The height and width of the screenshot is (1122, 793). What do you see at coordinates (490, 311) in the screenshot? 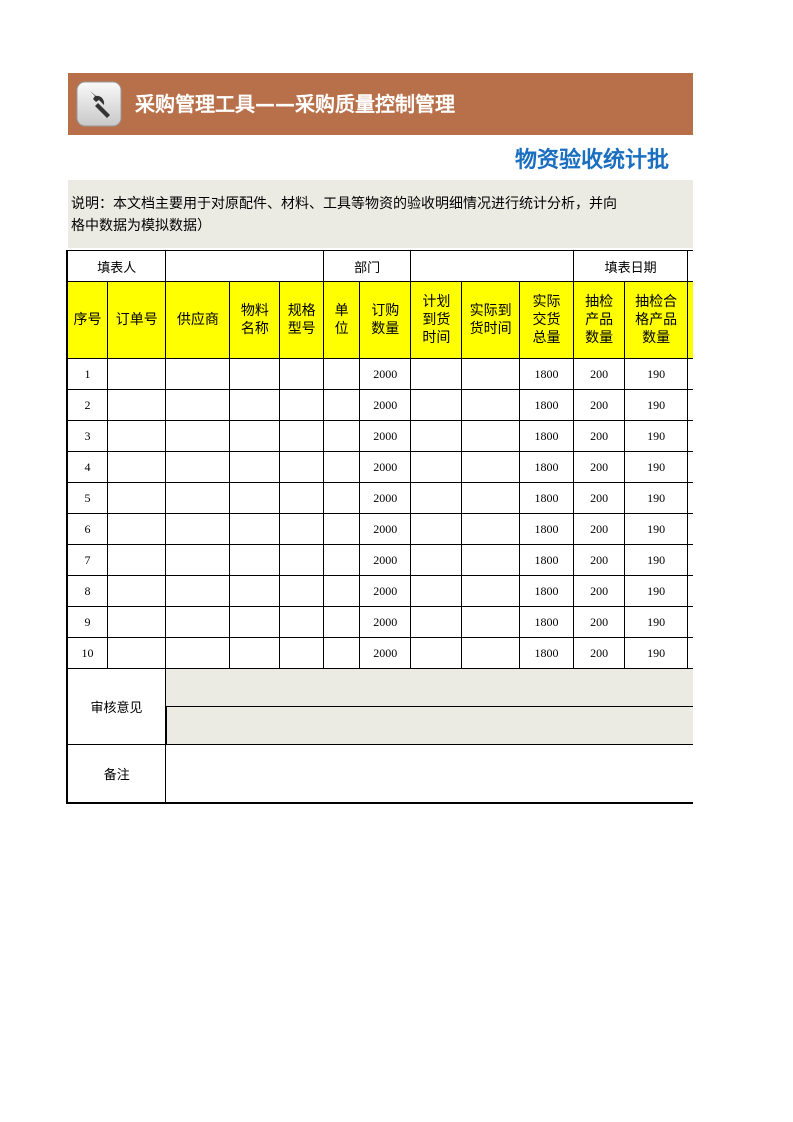
I see `column-header-line: 实际到` at bounding box center [490, 311].